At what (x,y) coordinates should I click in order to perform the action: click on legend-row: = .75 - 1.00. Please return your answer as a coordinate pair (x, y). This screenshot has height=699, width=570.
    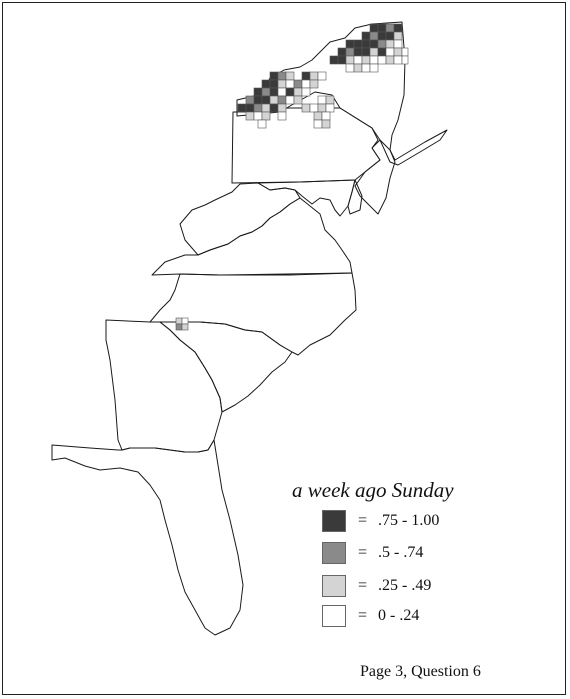
    Looking at the image, I should click on (432, 523).